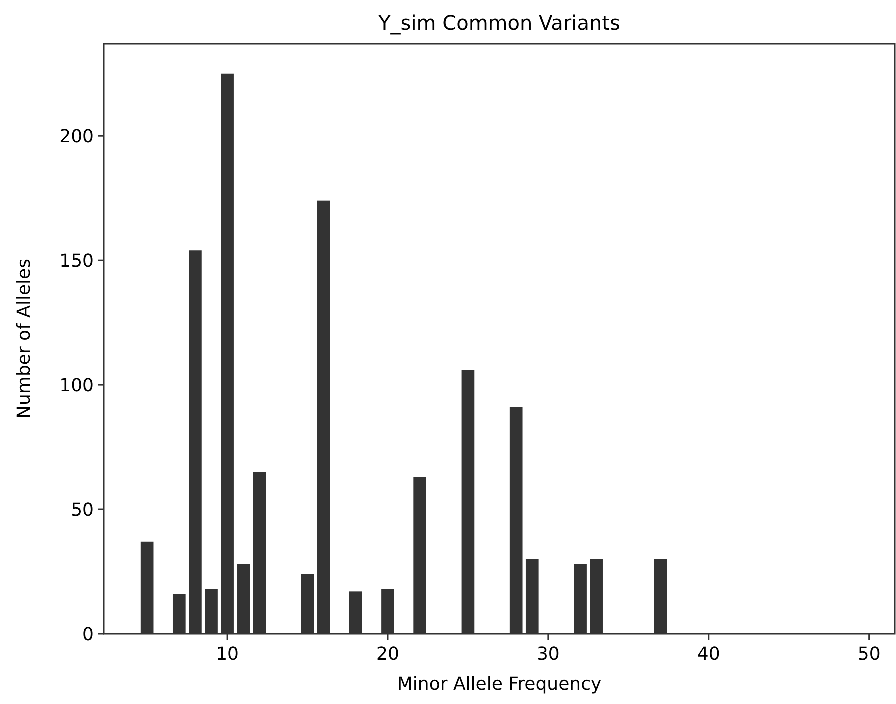 This screenshot has height=704, width=896. I want to click on y-tick-label: 50, so click(82, 510).